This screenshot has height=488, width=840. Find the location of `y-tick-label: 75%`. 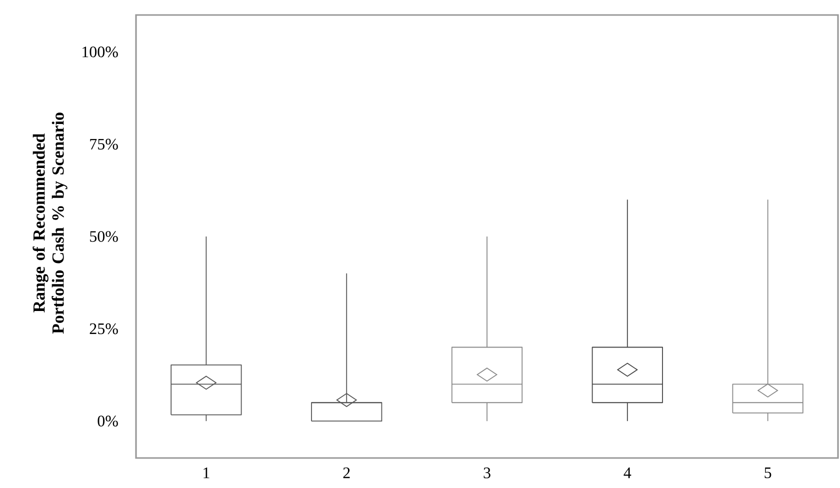

y-tick-label: 75% is located at coordinates (104, 144).